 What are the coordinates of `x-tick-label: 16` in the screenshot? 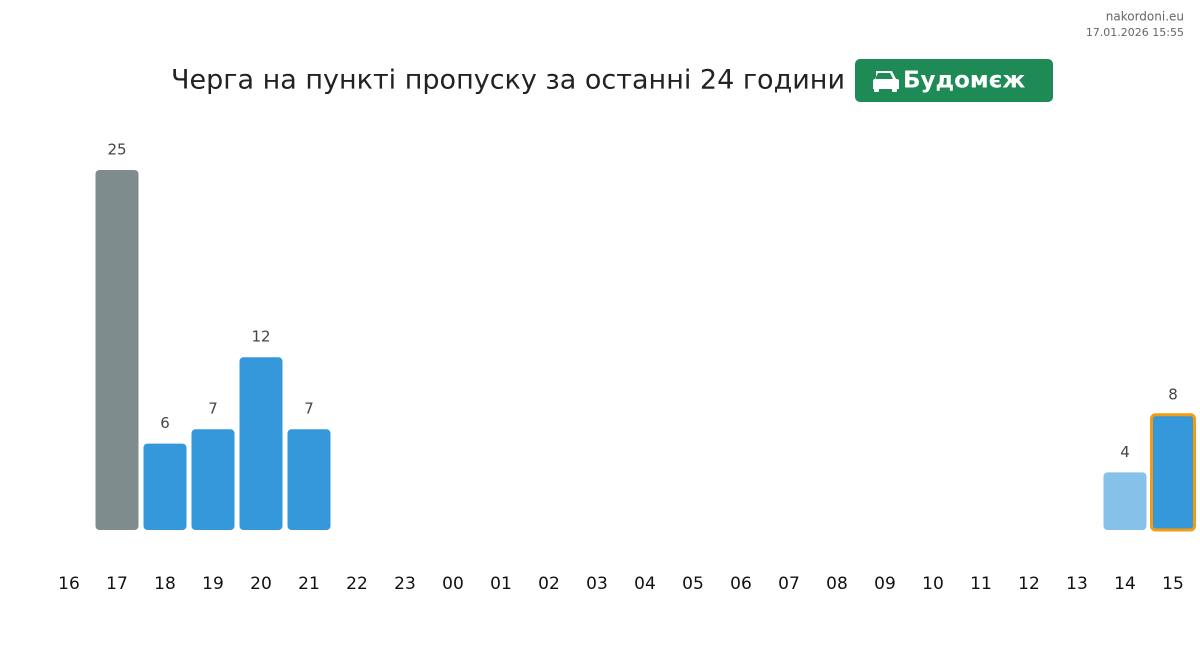 It's located at (69, 584).